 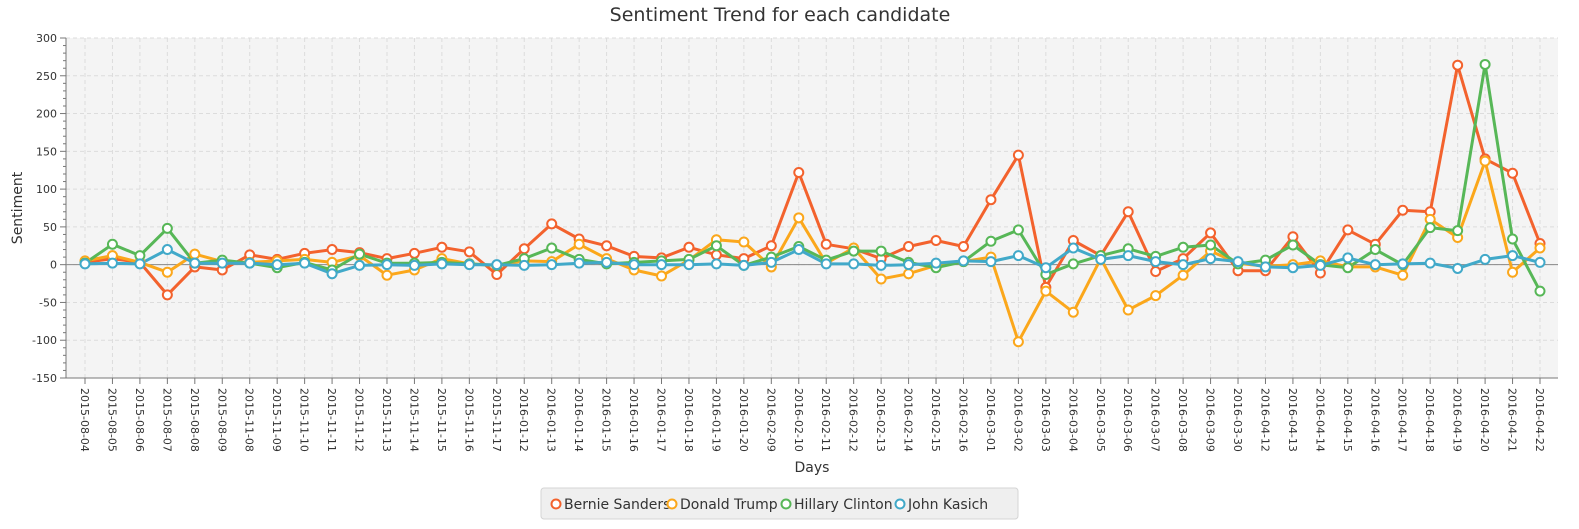 I want to click on x-tick-label: 2016-04-21, so click(x=1512, y=420).